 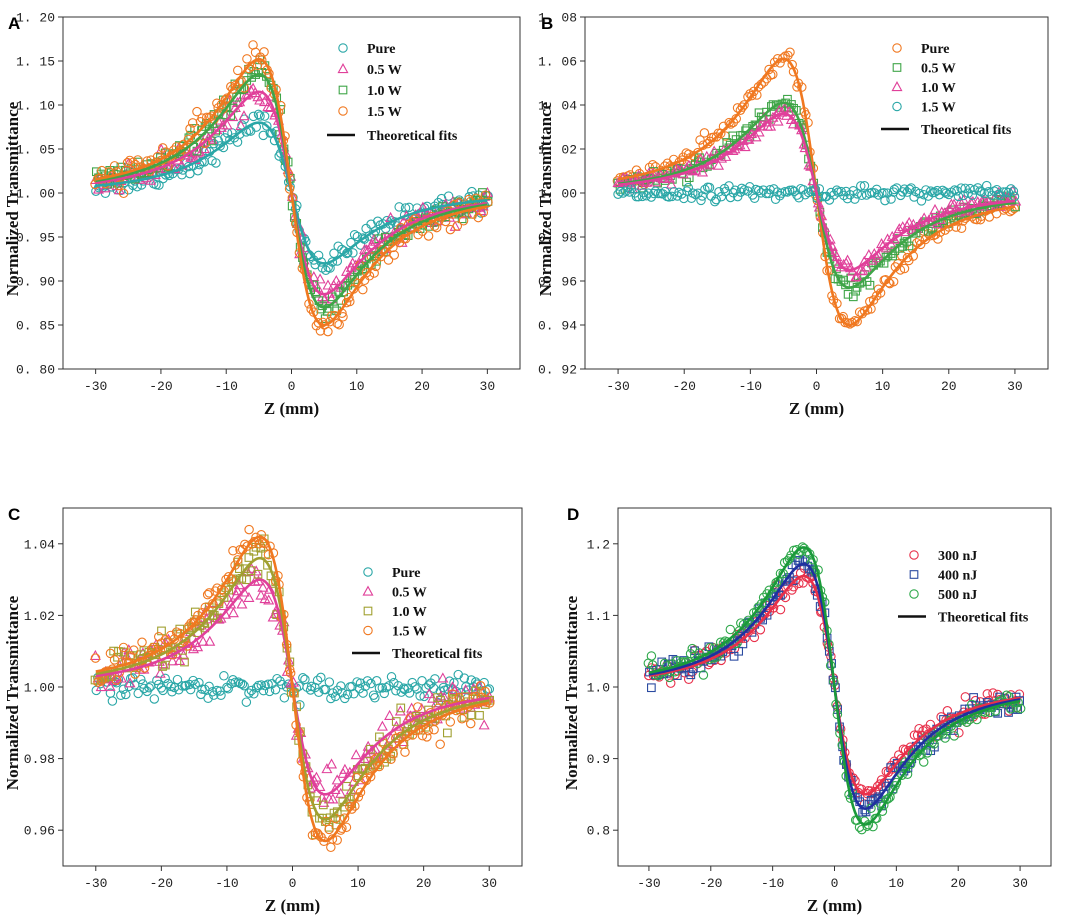 I want to click on legend-label: 1.5 W, so click(x=384, y=112).